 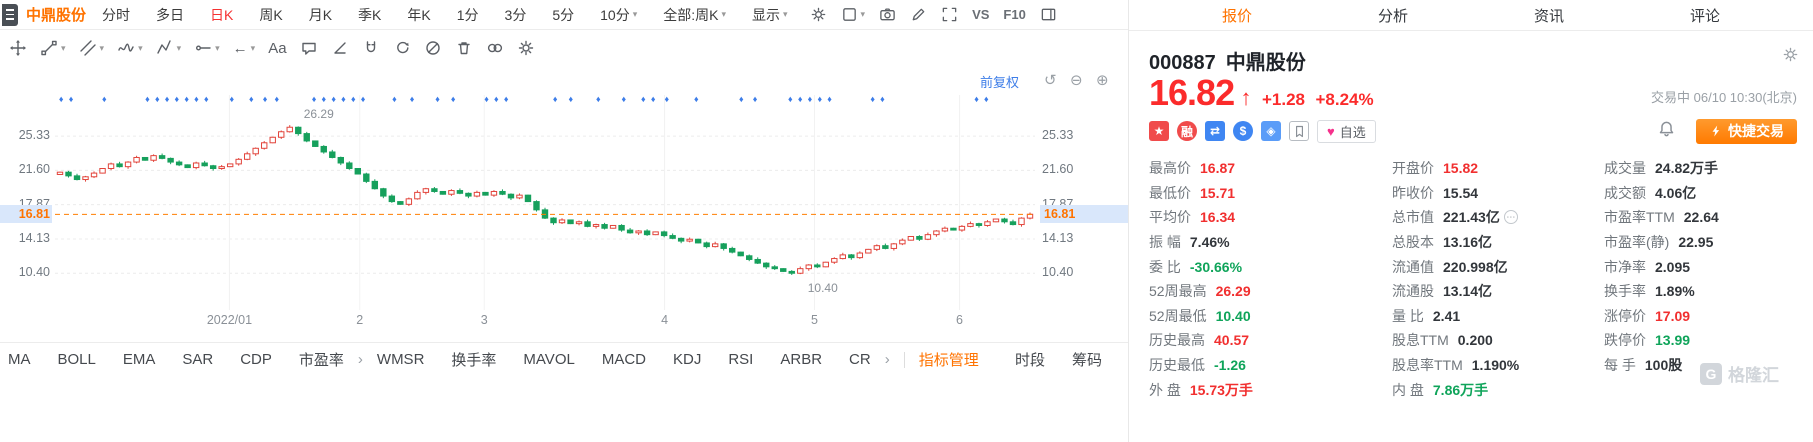 I want to click on delete-drawings-tool, so click(x=464, y=48).